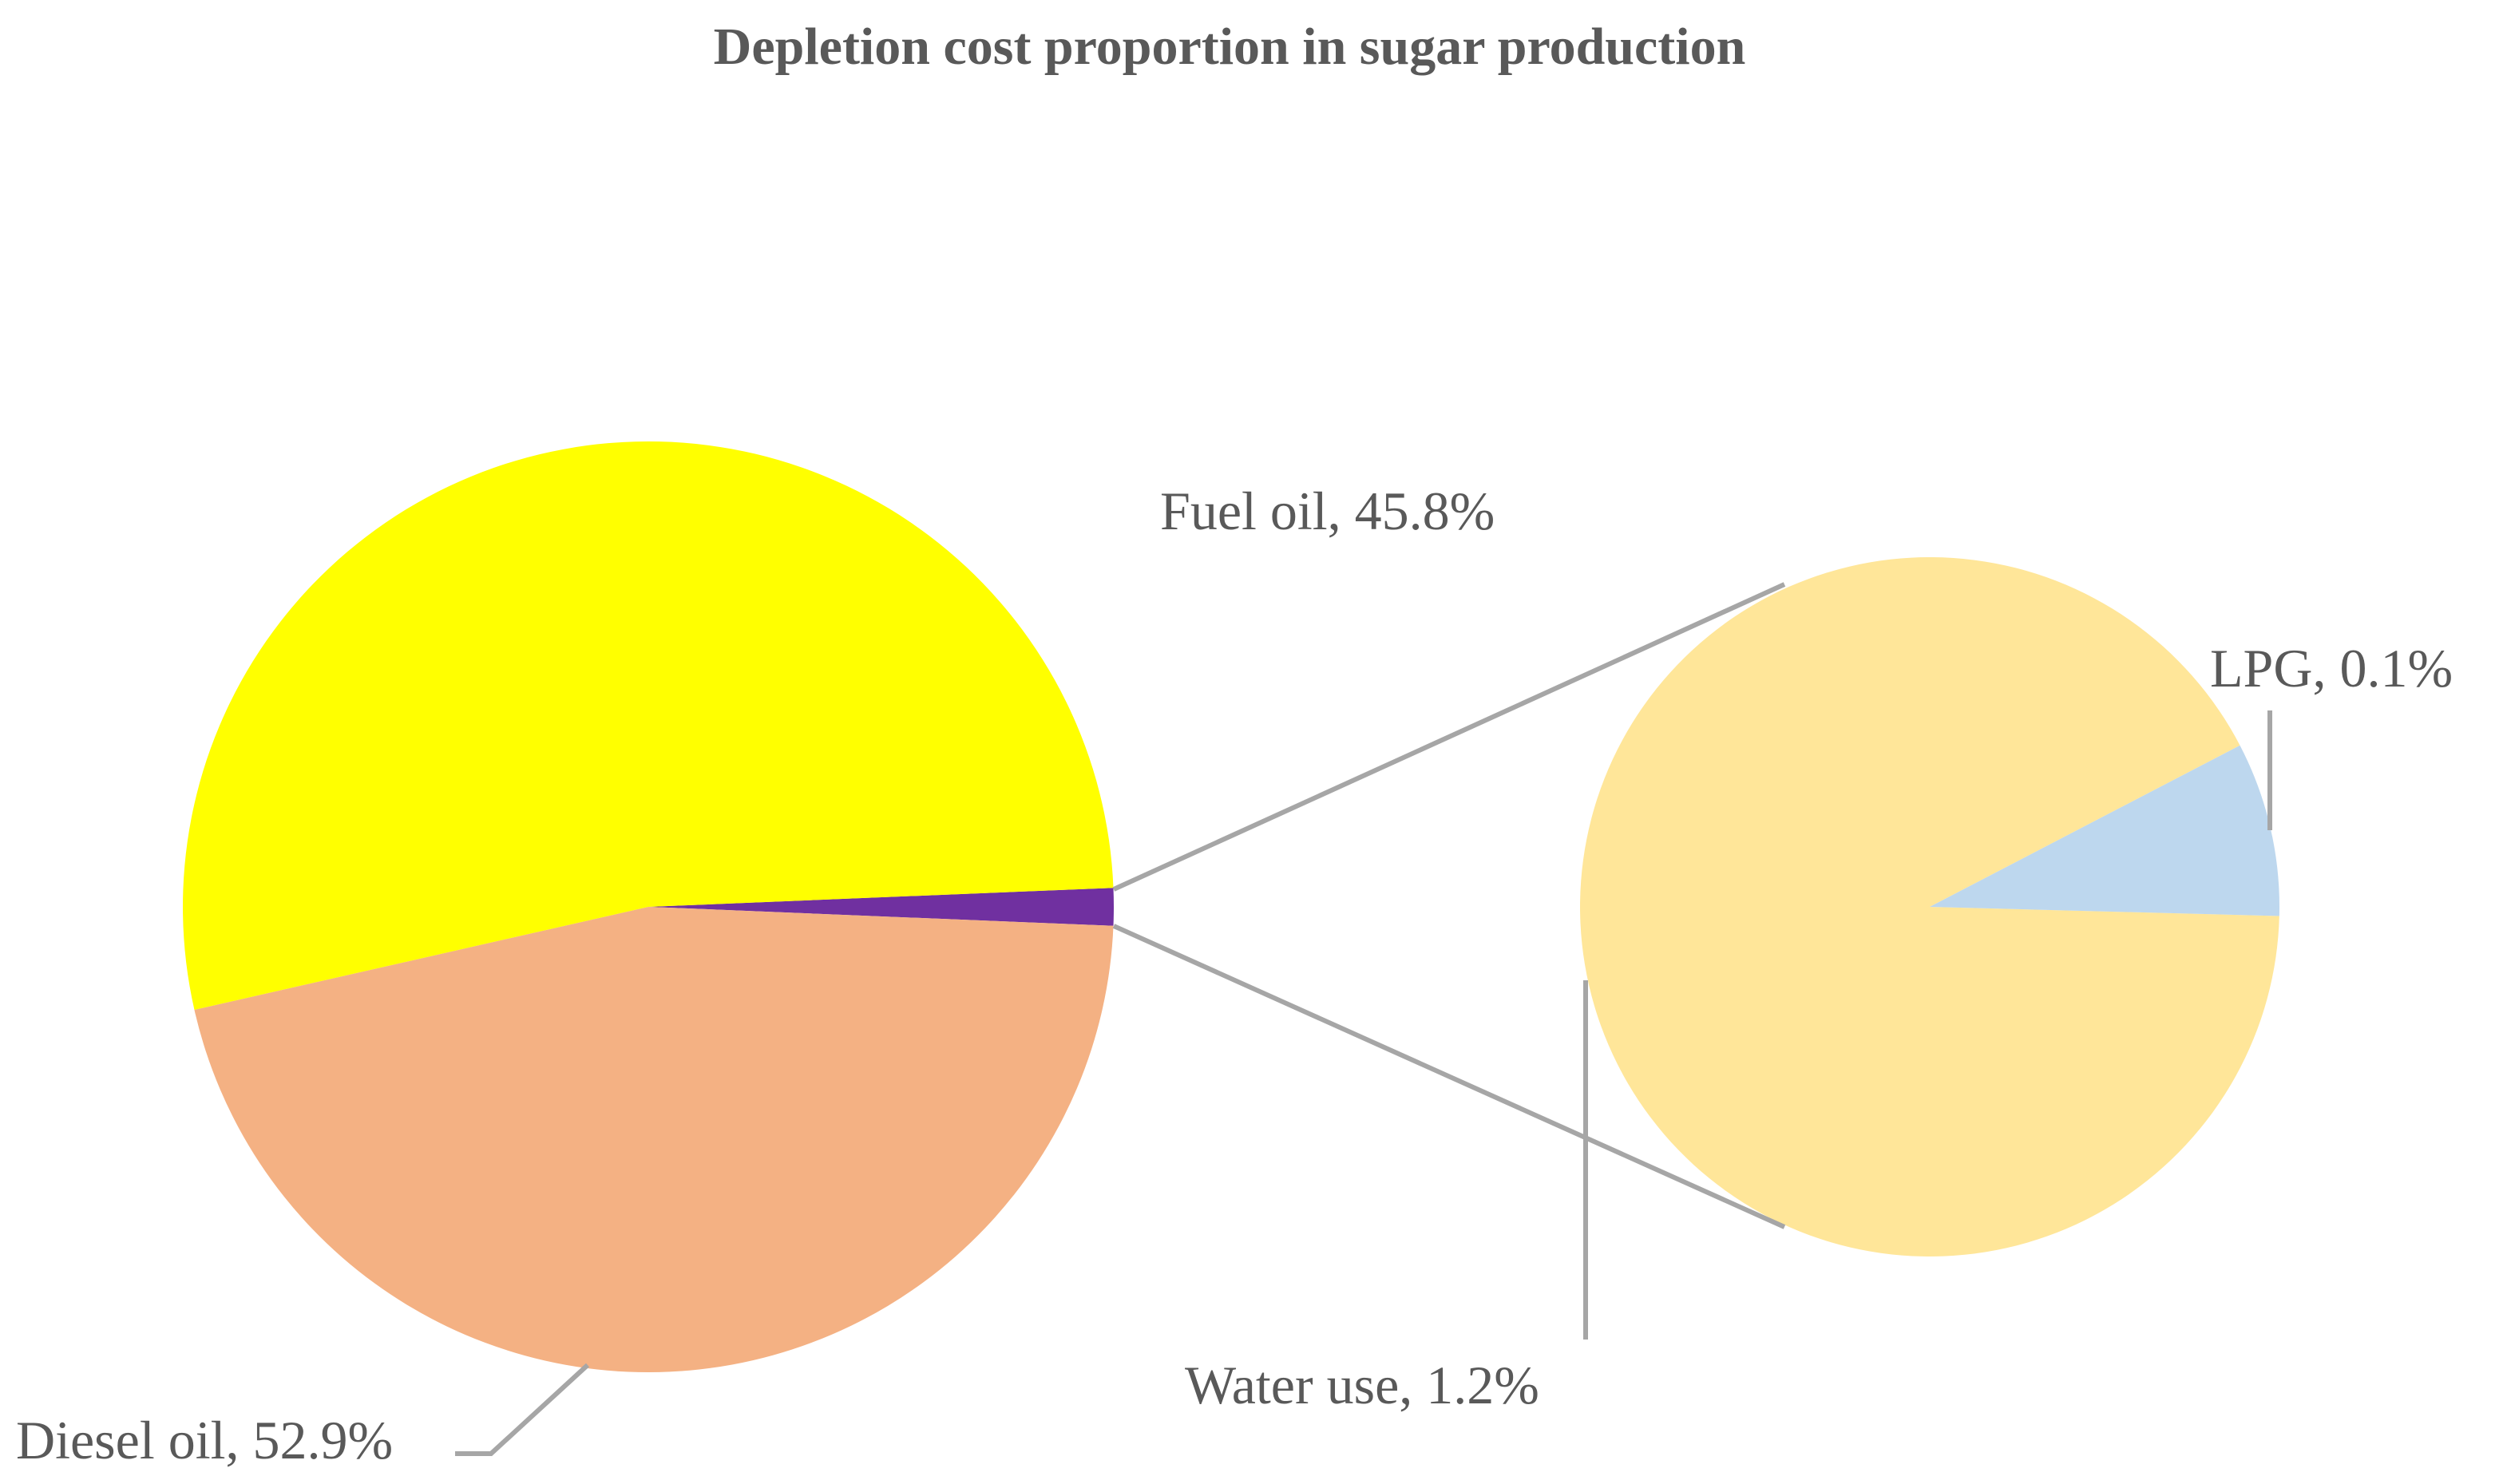  Describe the element at coordinates (648, 725) in the screenshot. I see `main-slice-diesel-oil` at that location.